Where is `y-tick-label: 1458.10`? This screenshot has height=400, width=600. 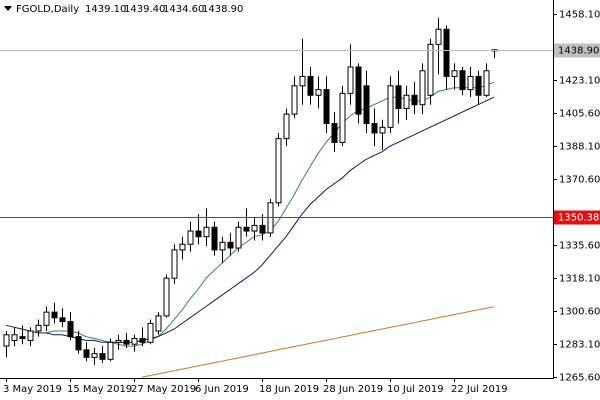
y-tick-label: 1458.10 is located at coordinates (579, 15).